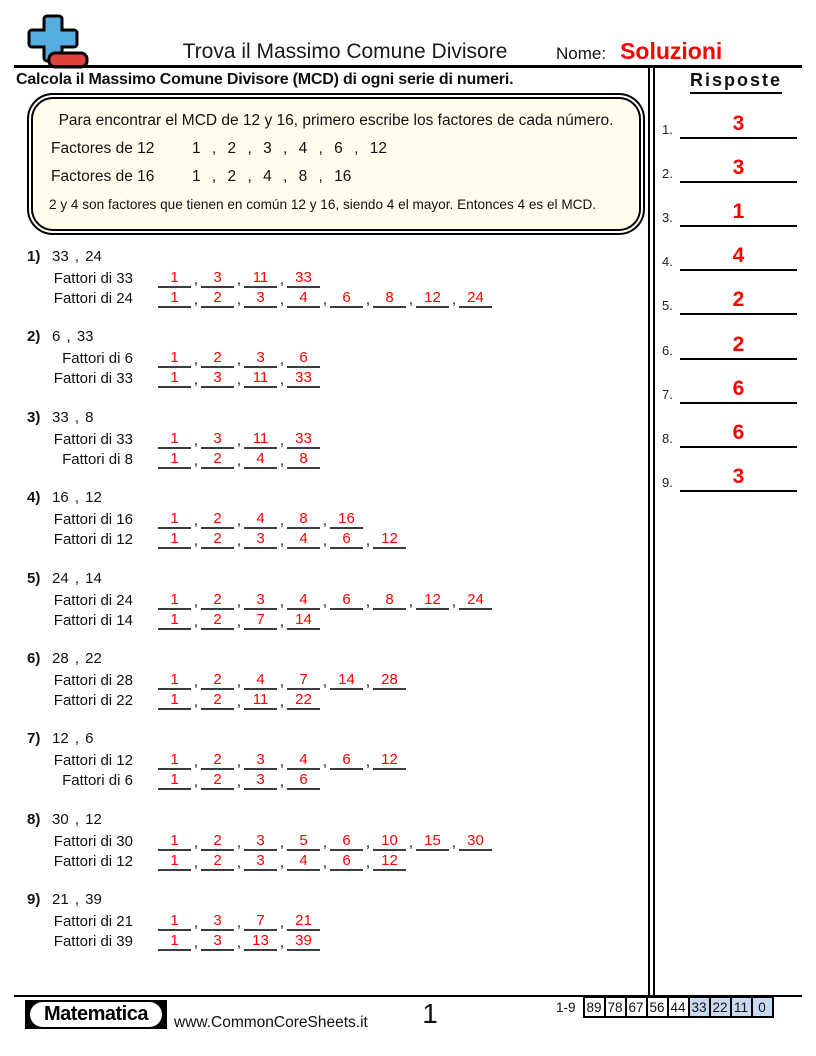 This screenshot has height=1056, width=816. I want to click on factor-value: 8, so click(303, 518).